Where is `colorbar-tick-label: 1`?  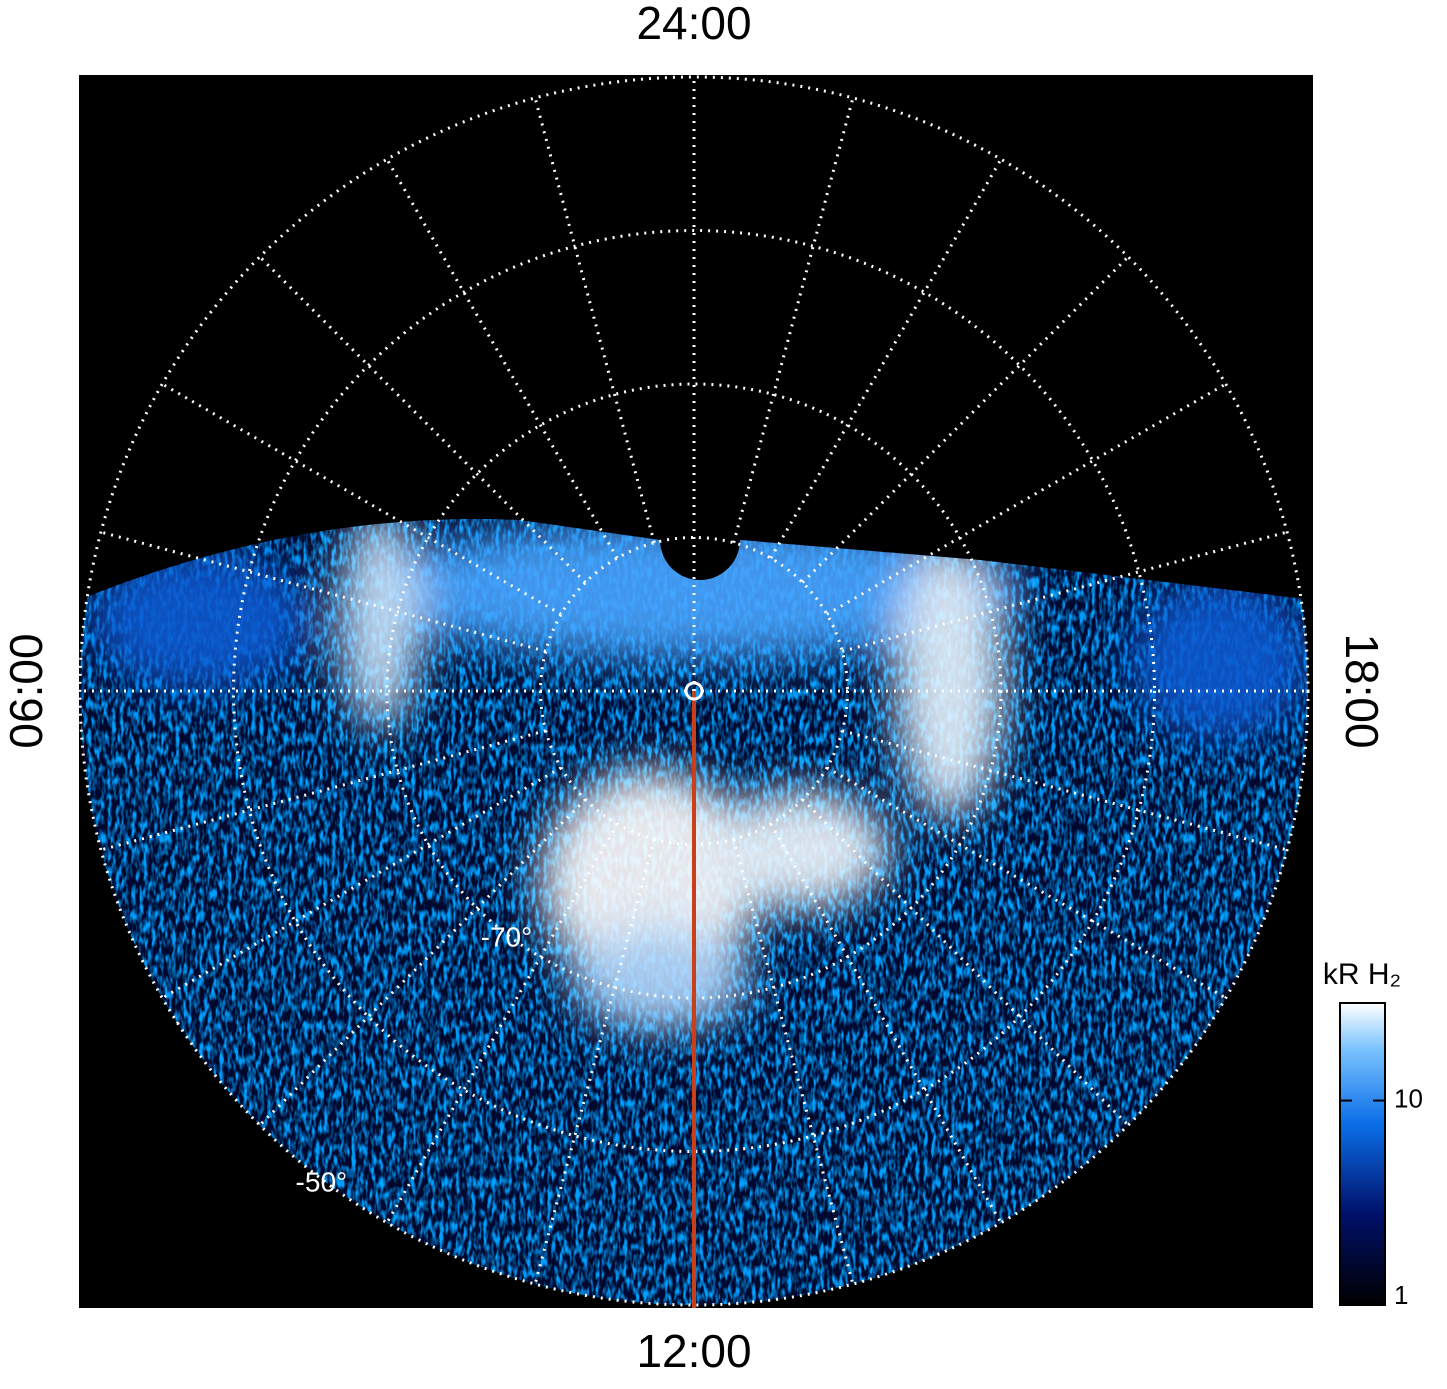 colorbar-tick-label: 1 is located at coordinates (1401, 1295).